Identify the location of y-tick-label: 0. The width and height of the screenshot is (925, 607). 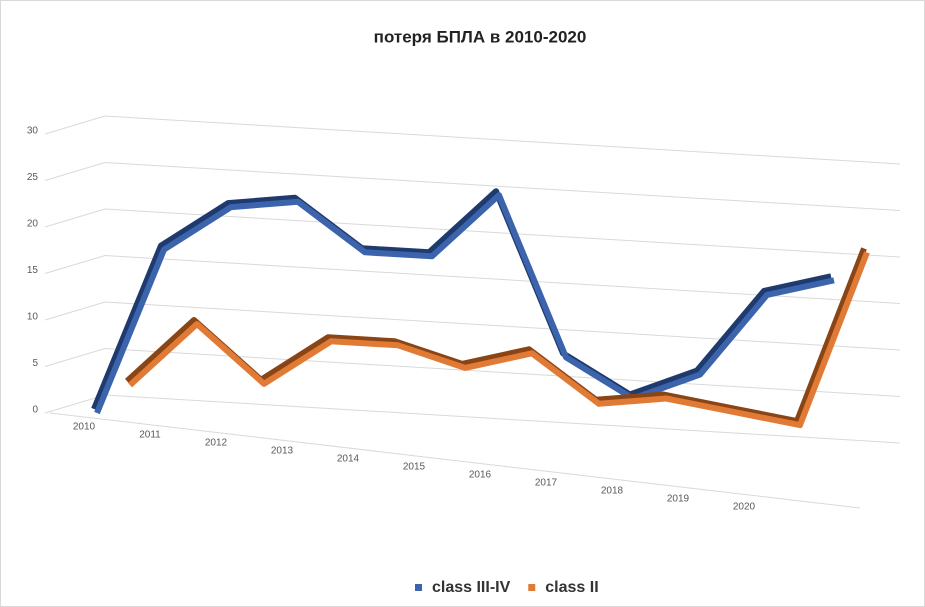
(35, 410).